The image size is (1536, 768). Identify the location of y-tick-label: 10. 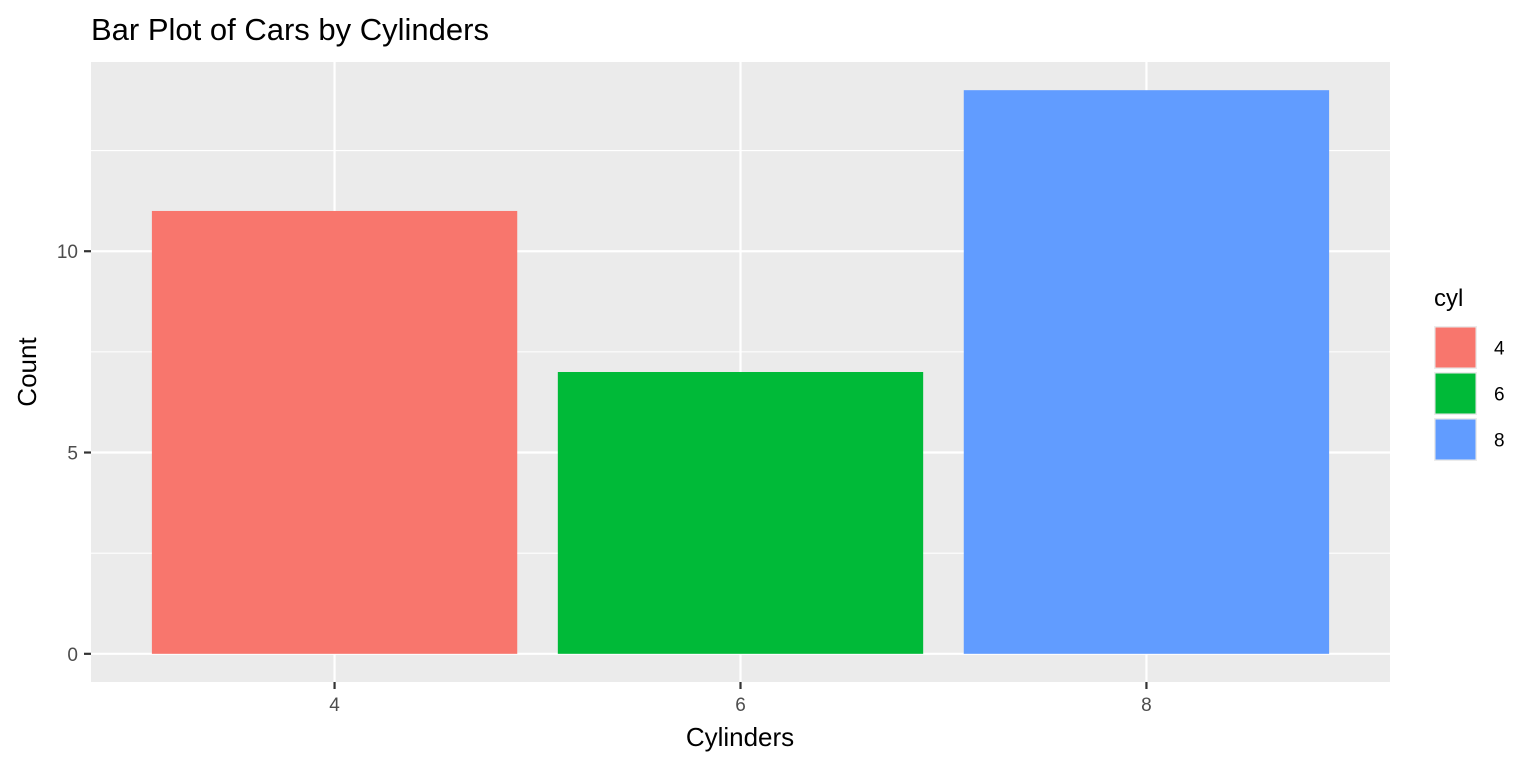
(67, 252).